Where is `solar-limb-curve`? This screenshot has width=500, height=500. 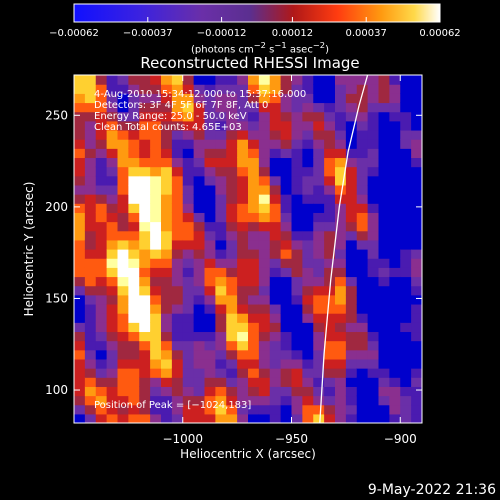
solar-limb-curve is located at coordinates (344, 249).